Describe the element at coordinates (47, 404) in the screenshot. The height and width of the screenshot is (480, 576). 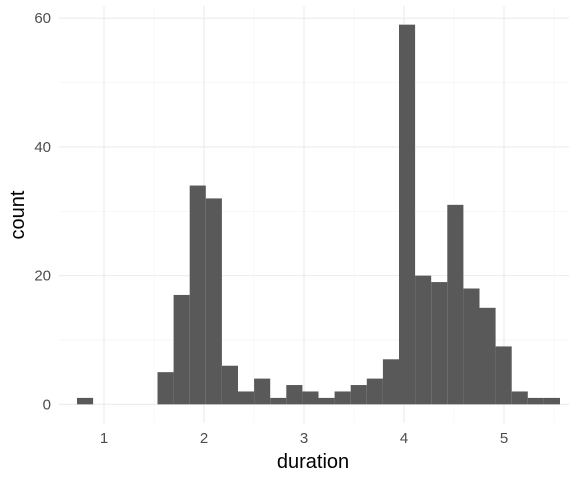
I see `y-tick-label: 0` at that location.